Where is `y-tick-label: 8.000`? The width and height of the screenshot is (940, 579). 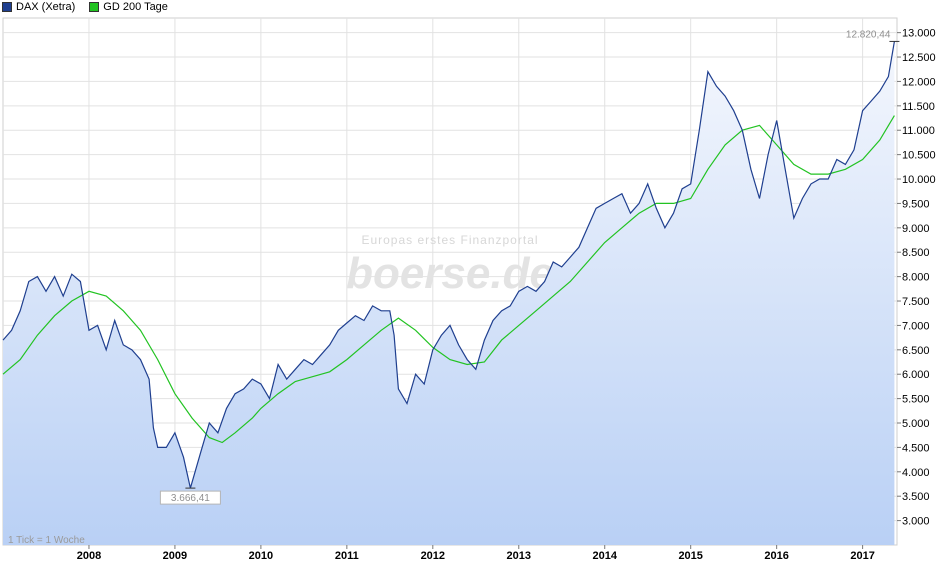 y-tick-label: 8.000 is located at coordinates (916, 278).